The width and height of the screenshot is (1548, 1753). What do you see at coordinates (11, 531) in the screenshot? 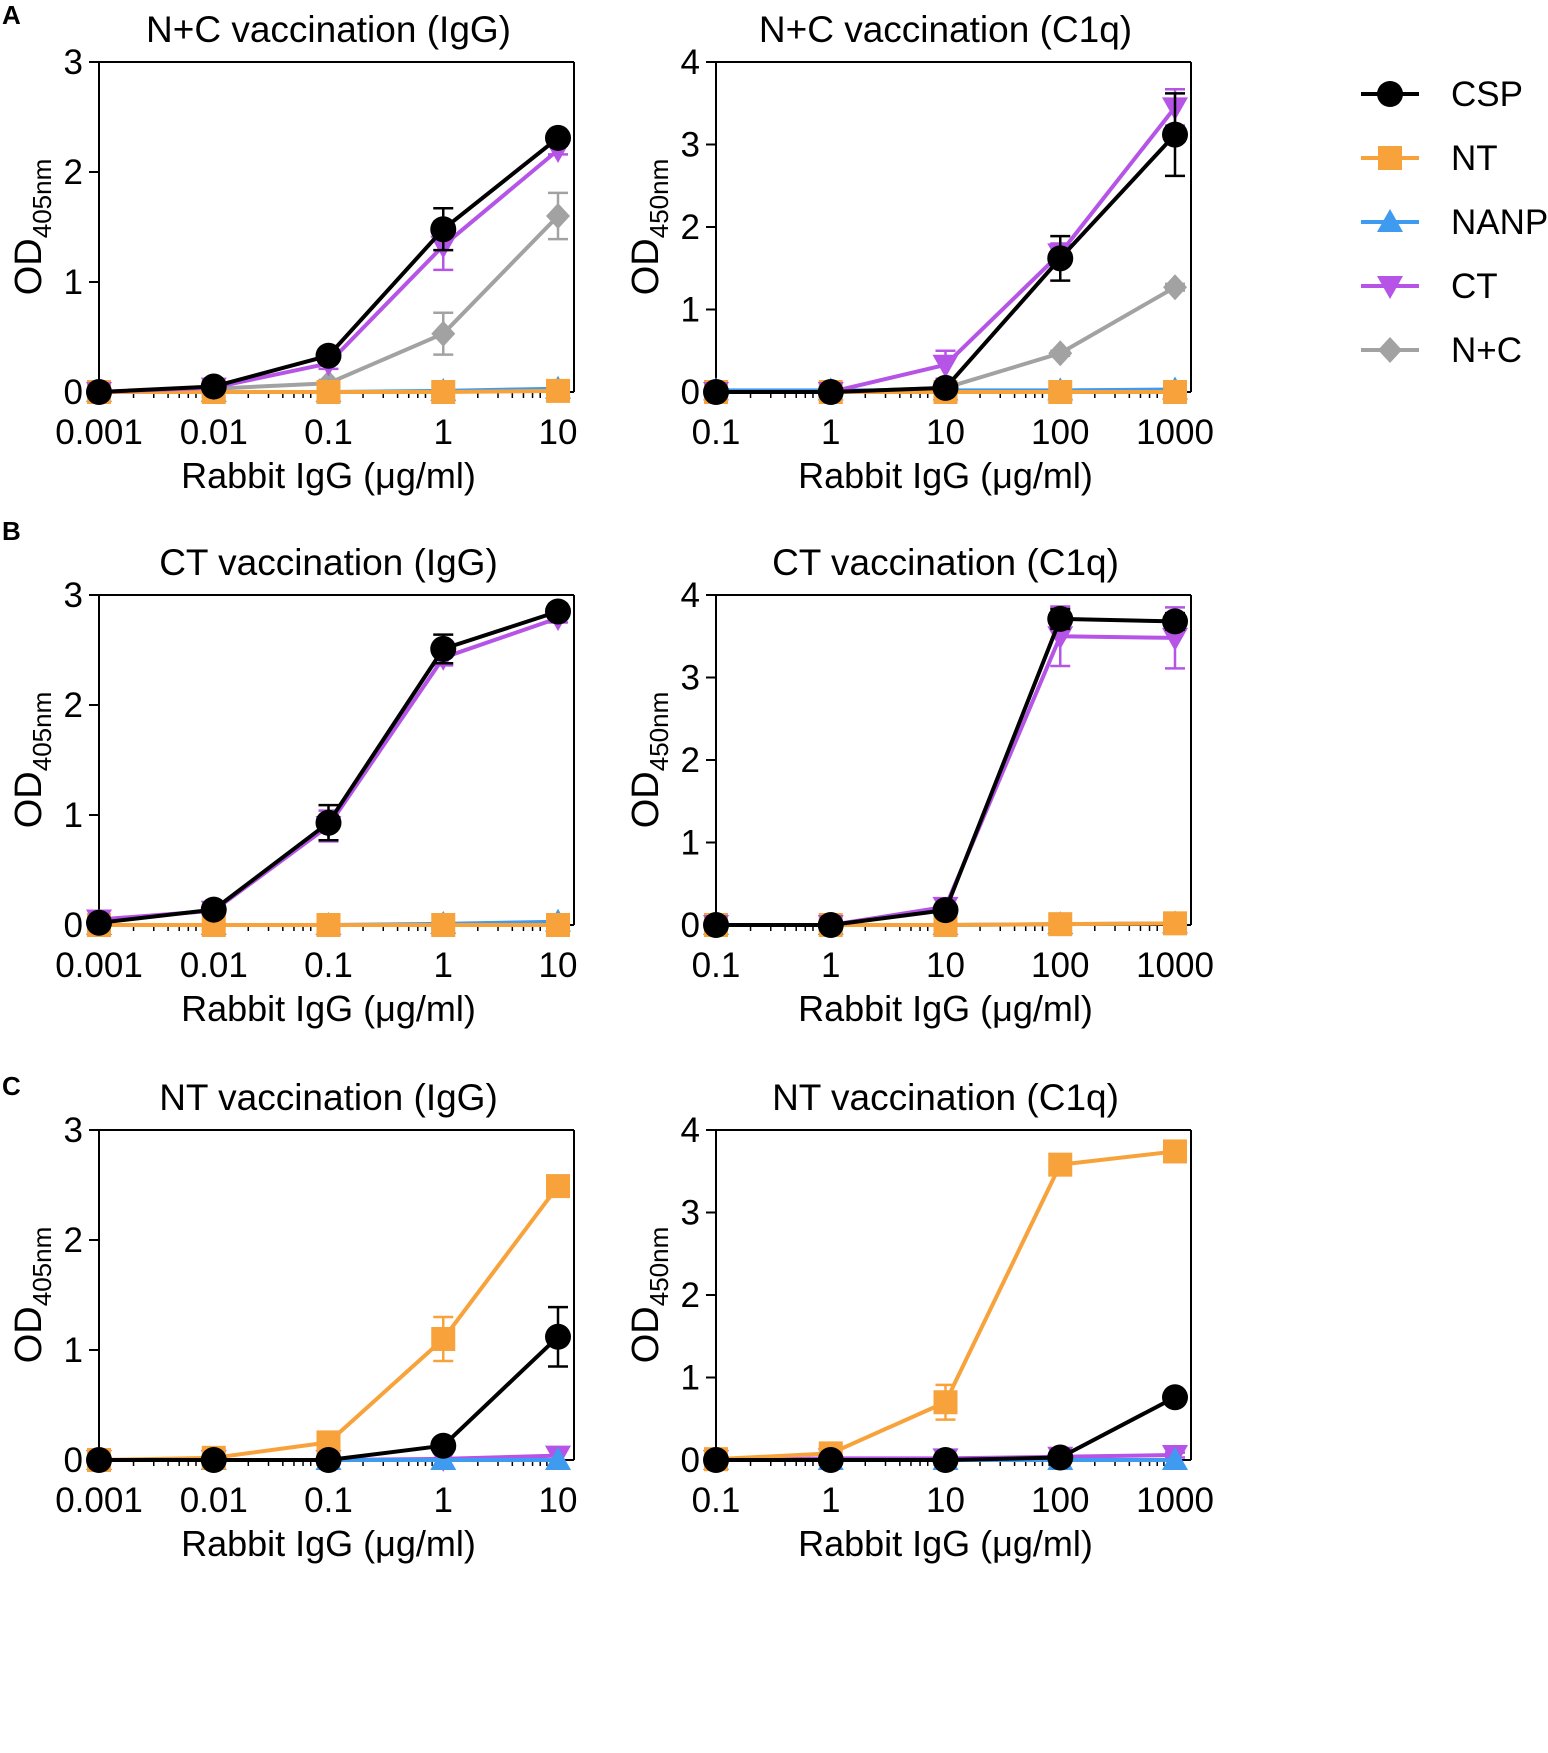
I see `panel-letter-b: B` at bounding box center [11, 531].